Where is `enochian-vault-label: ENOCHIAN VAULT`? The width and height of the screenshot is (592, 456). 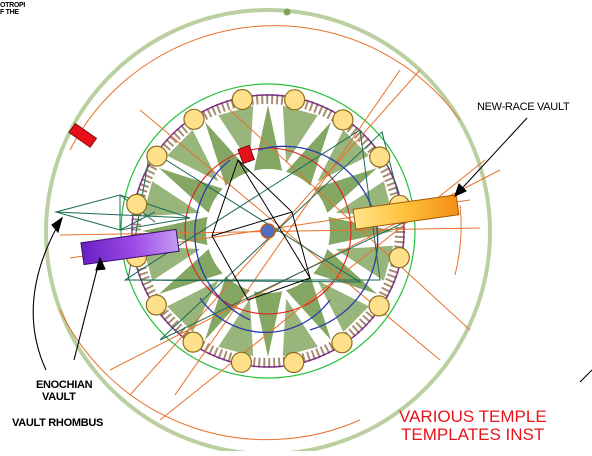 enochian-vault-label: ENOCHIAN VAULT is located at coordinates (64, 391).